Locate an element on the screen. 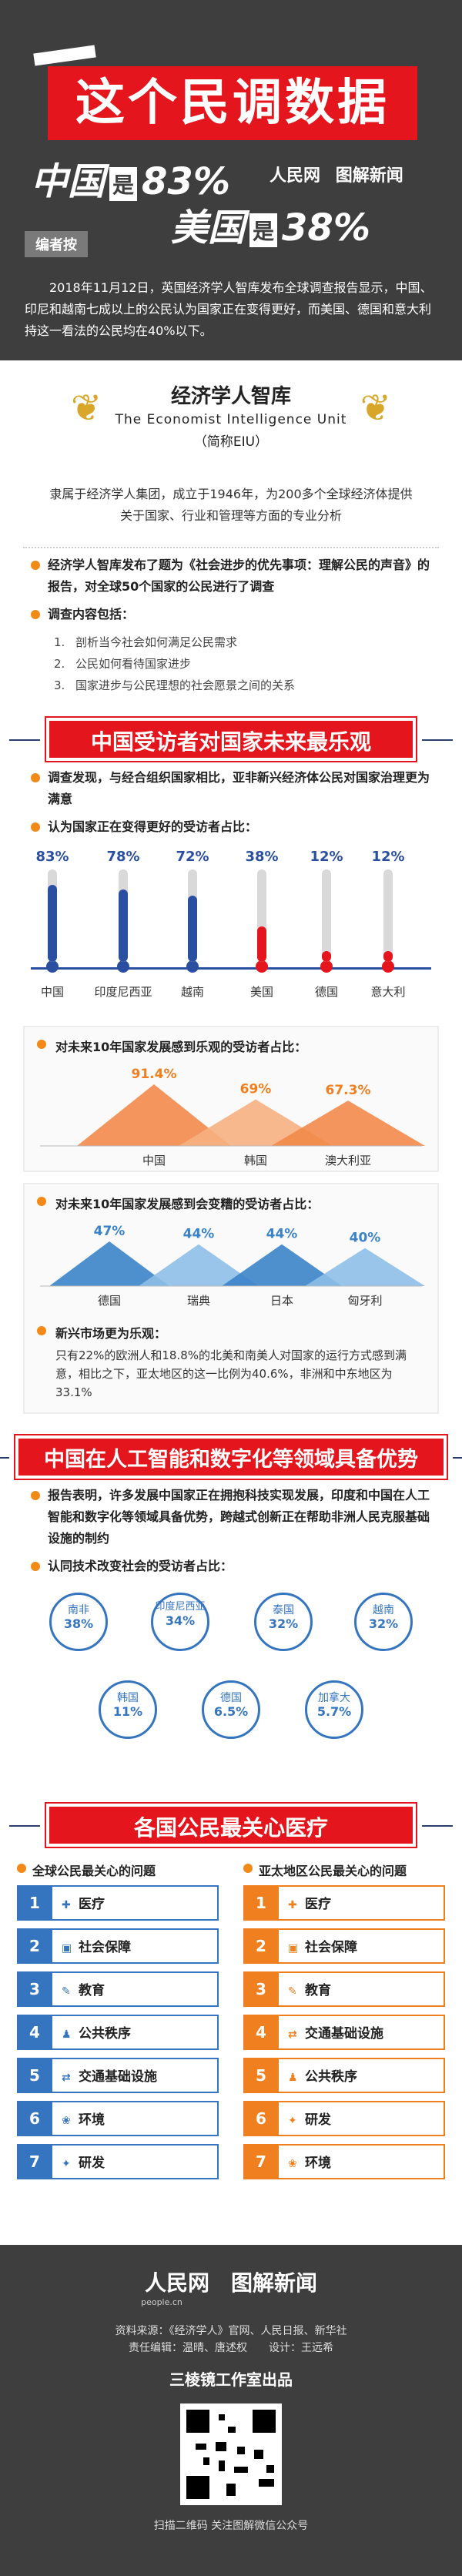 This screenshot has width=462, height=2576. headline-usa: 美国是 38% is located at coordinates (270, 224).